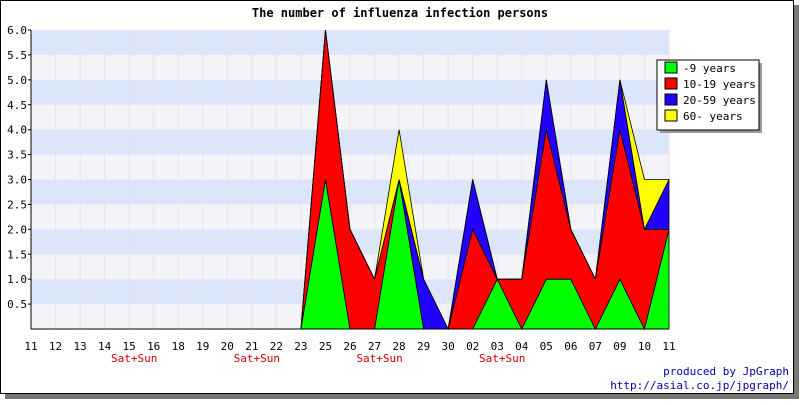 This screenshot has width=800, height=405. Describe the element at coordinates (79, 346) in the screenshot. I see `x-tick-label: 13` at that location.